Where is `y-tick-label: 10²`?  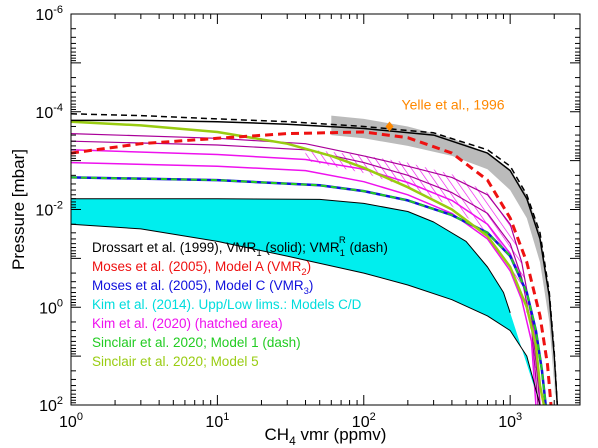 y-tick-label: 10² is located at coordinates (51, 405).